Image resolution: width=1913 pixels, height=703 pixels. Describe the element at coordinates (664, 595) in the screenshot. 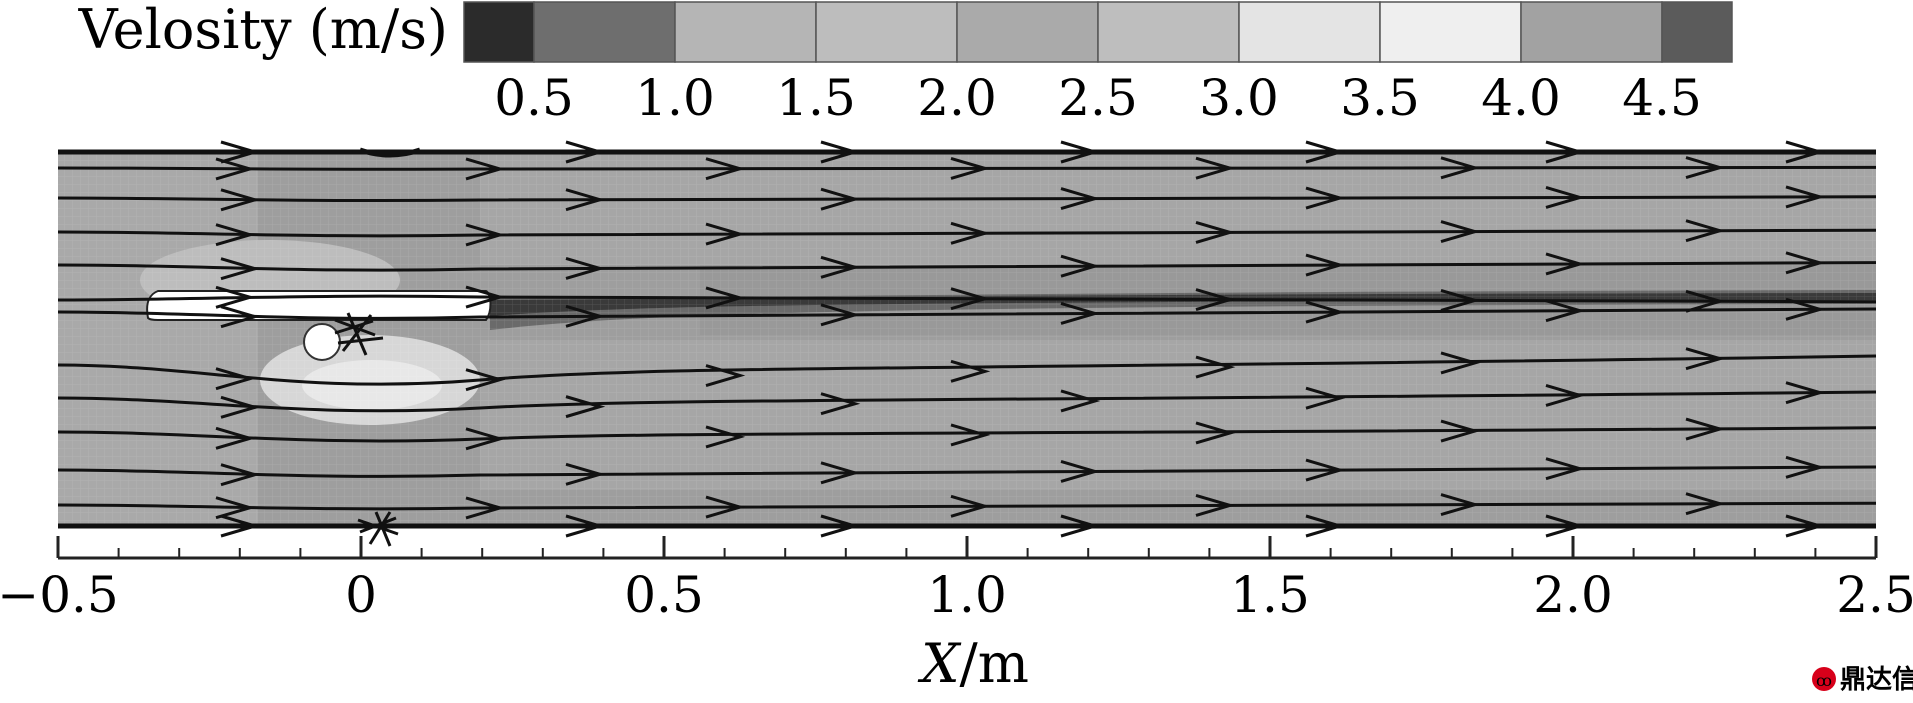

I see `x-axis-tick-label: 0.5` at that location.